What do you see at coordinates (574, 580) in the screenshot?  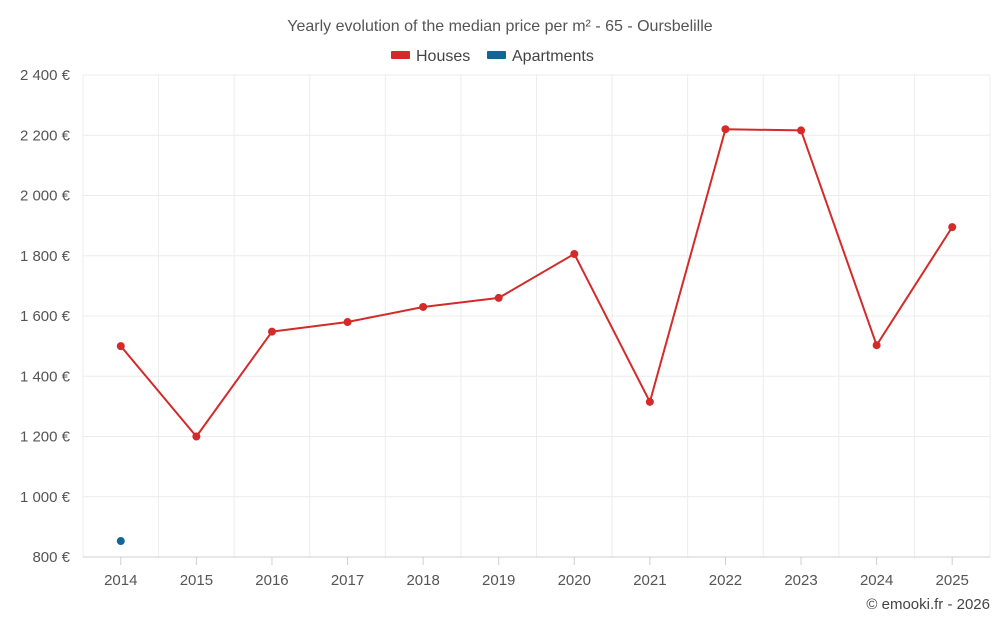 I see `x-tick-label: 2020` at bounding box center [574, 580].